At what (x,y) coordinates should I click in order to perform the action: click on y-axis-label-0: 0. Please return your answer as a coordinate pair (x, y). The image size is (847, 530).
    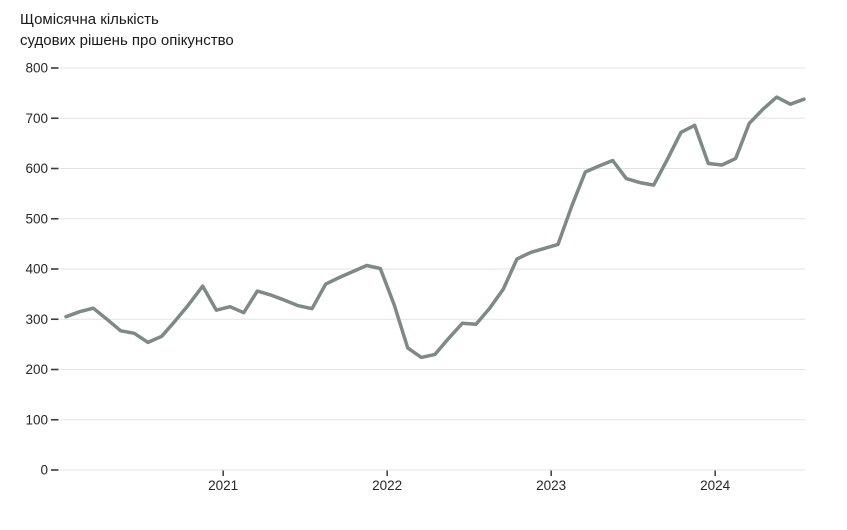
    Looking at the image, I should click on (44, 470).